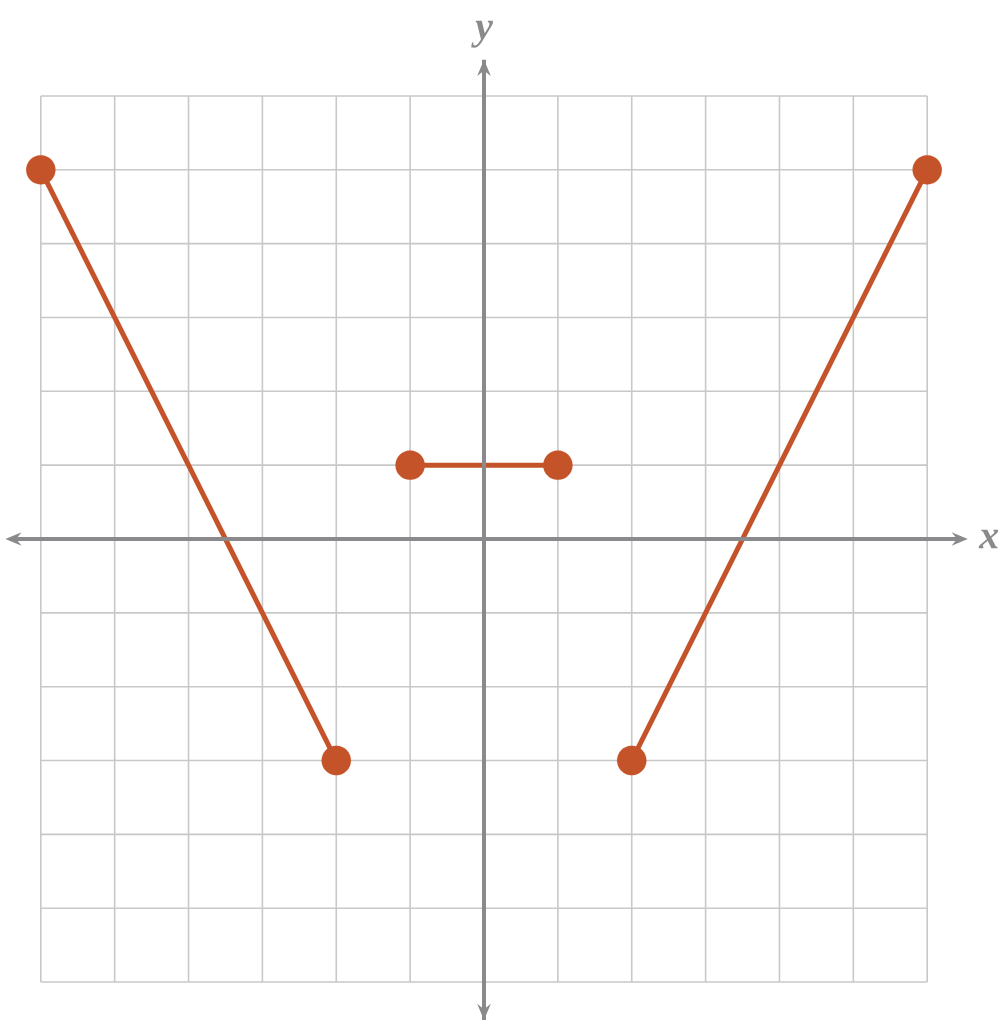  Describe the element at coordinates (482, 34) in the screenshot. I see `y-axis-title: y` at that location.